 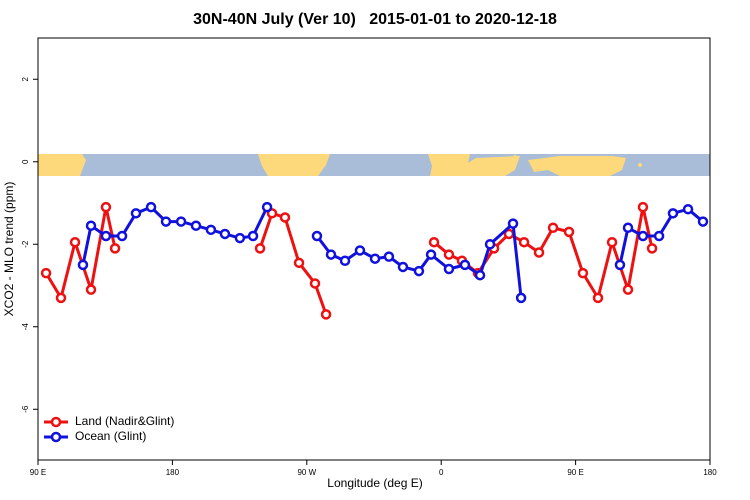 What do you see at coordinates (25, 409) in the screenshot?
I see `y-tick-label: -6` at bounding box center [25, 409].